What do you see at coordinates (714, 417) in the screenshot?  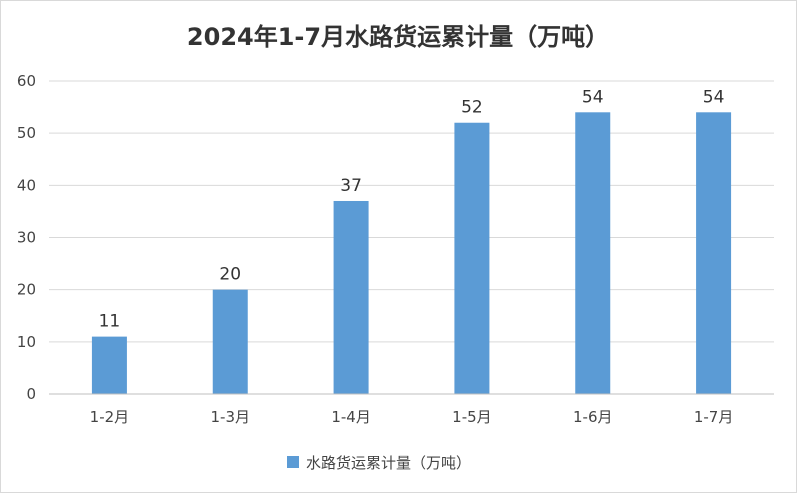 I see `x-tick-label: 1-7月` at bounding box center [714, 417].